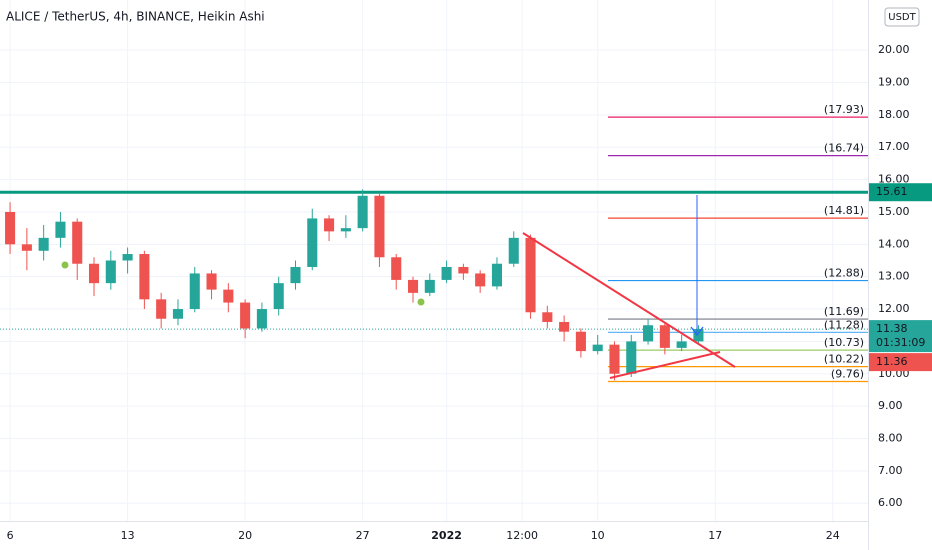  I want to click on y-tick-label: 19.00, so click(894, 82).